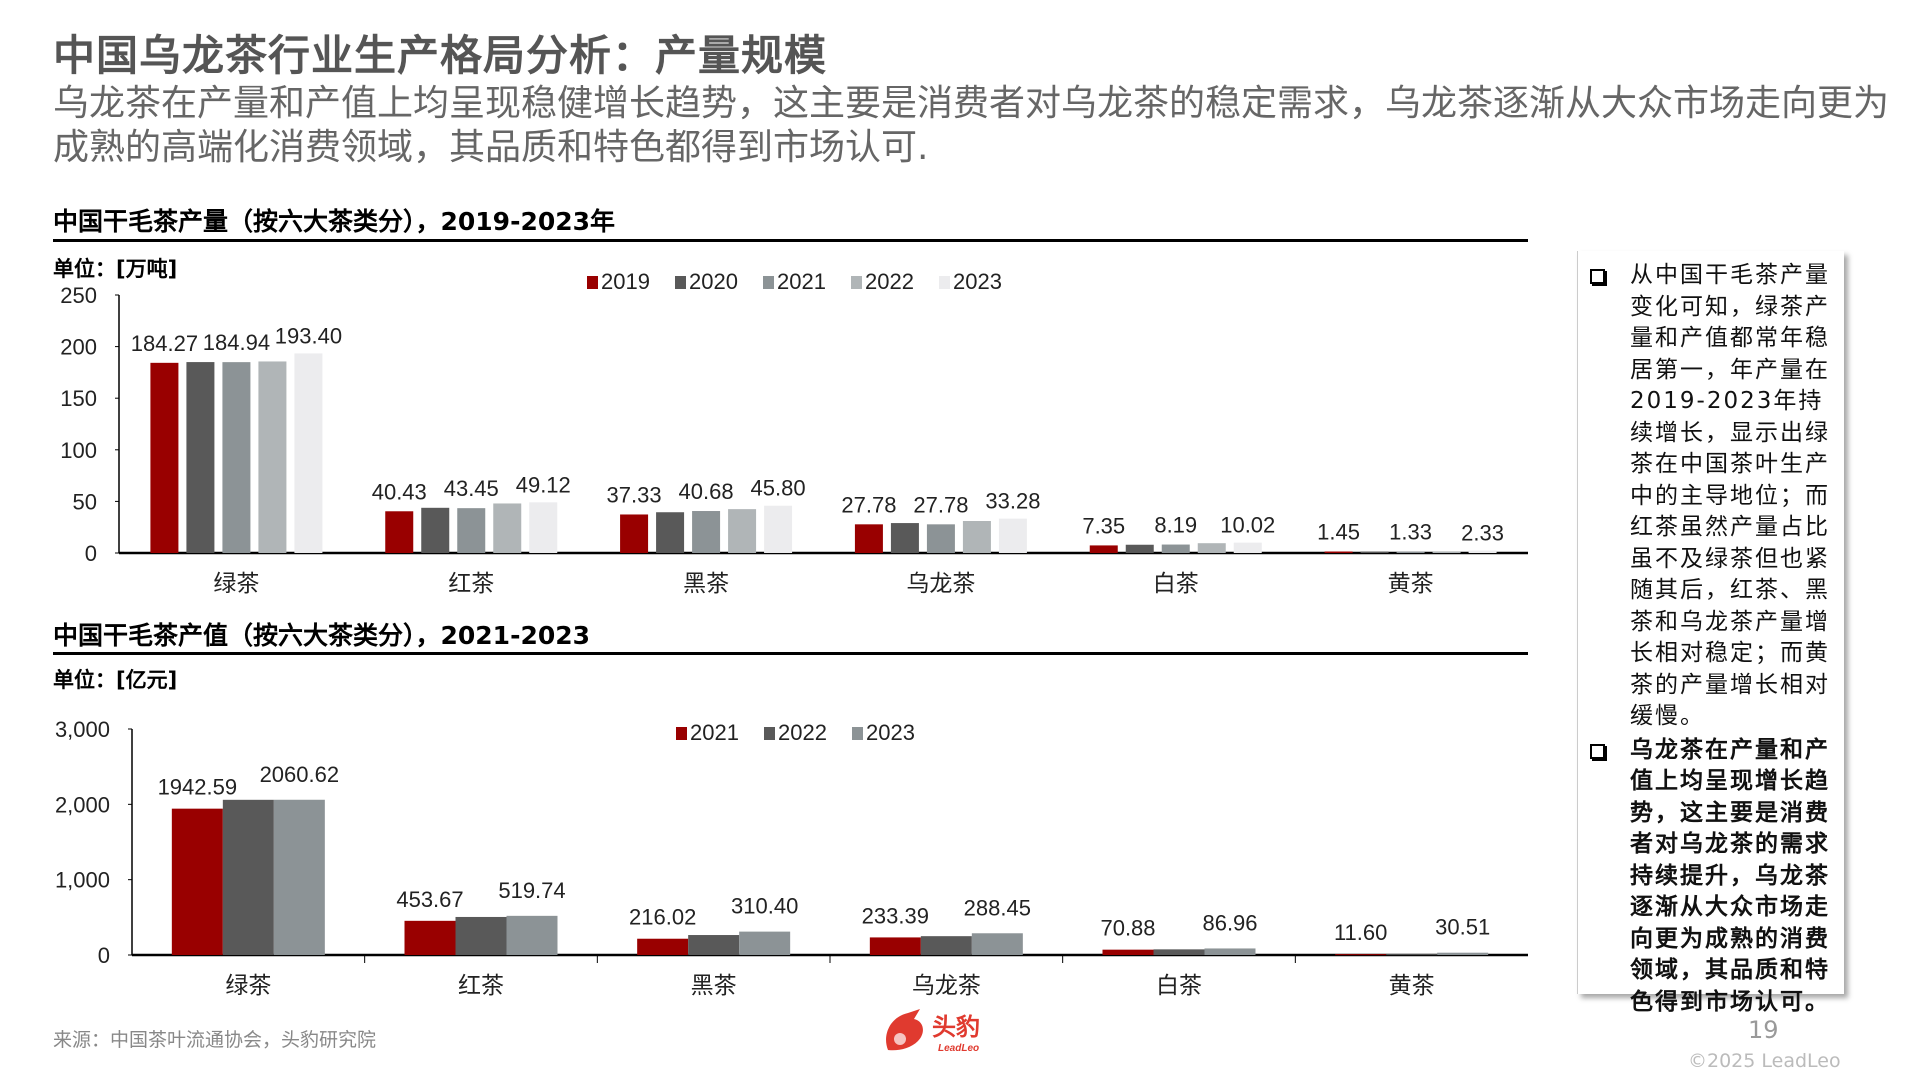  Describe the element at coordinates (790, 240) in the screenshot. I see `chart1-divider` at that location.